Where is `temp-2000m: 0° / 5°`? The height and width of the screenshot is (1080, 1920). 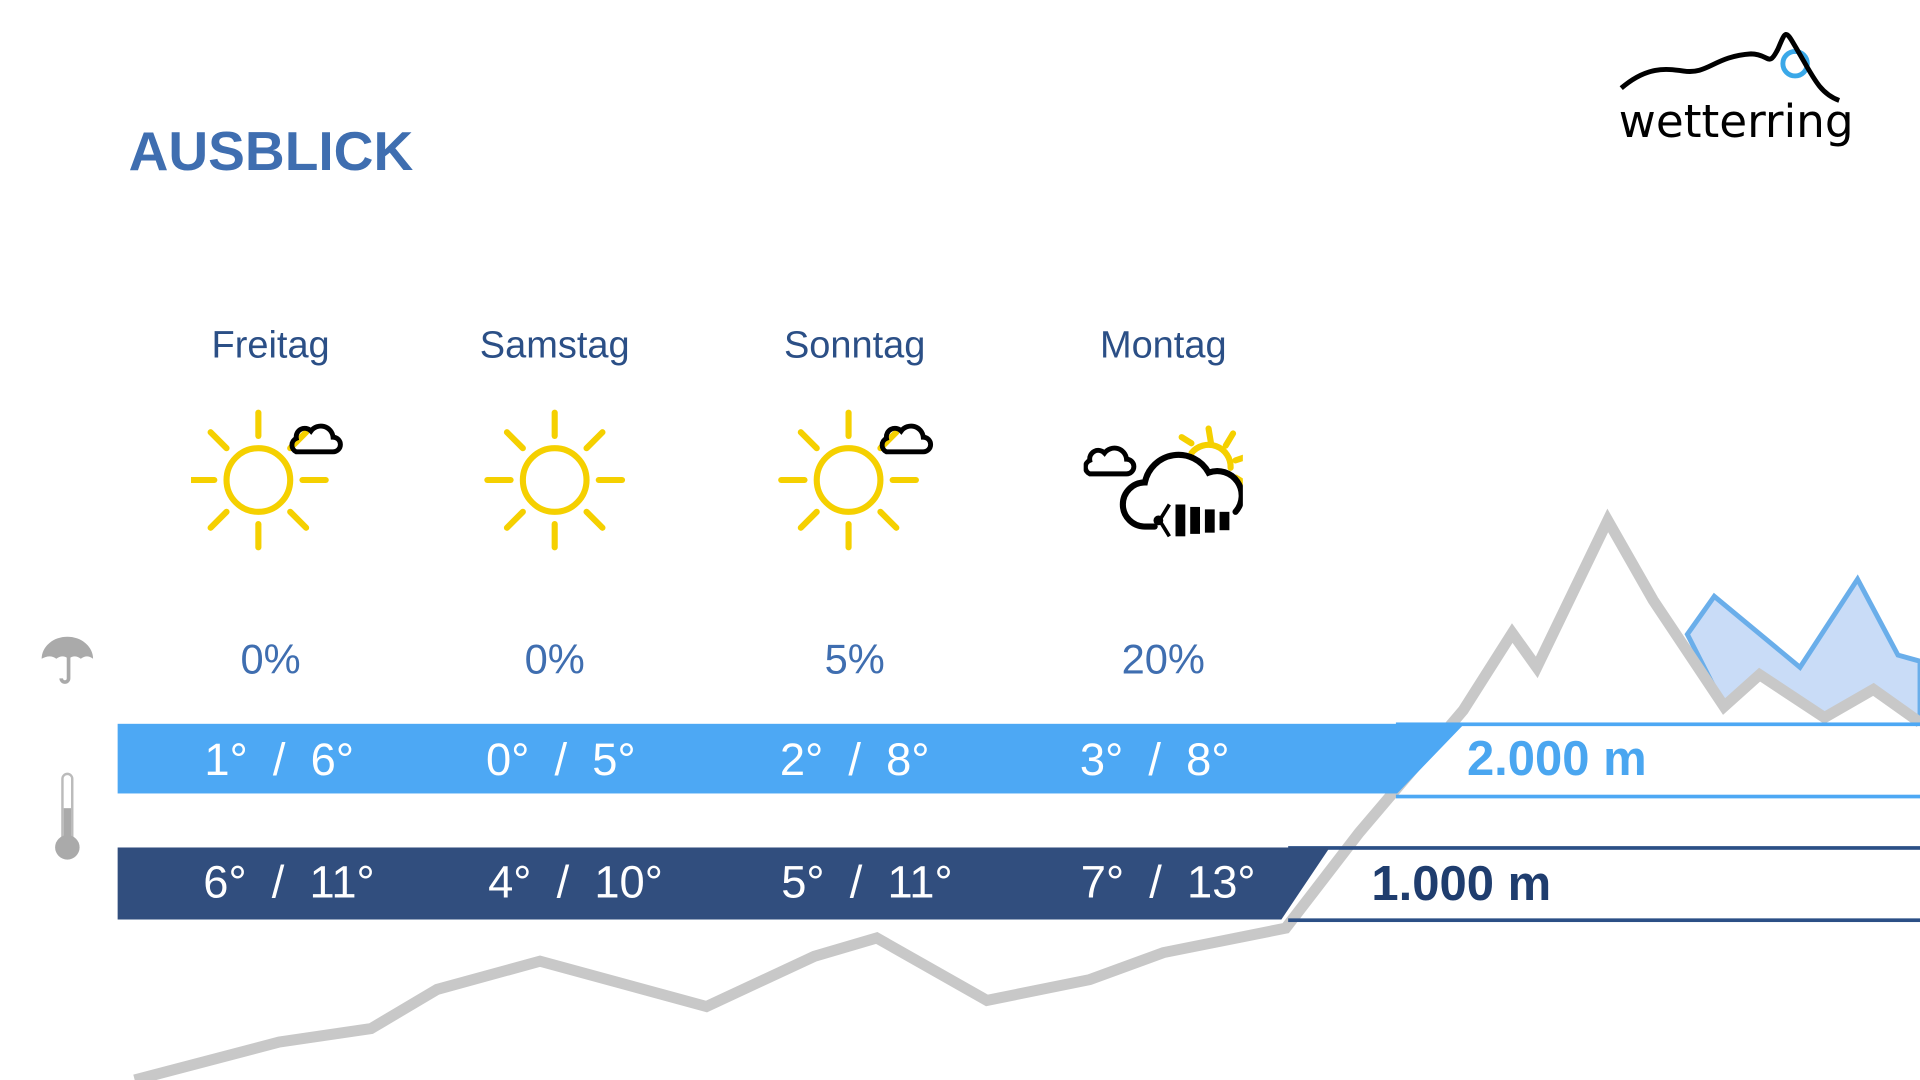
temp-2000m: 0° / 5° is located at coordinates (561, 759).